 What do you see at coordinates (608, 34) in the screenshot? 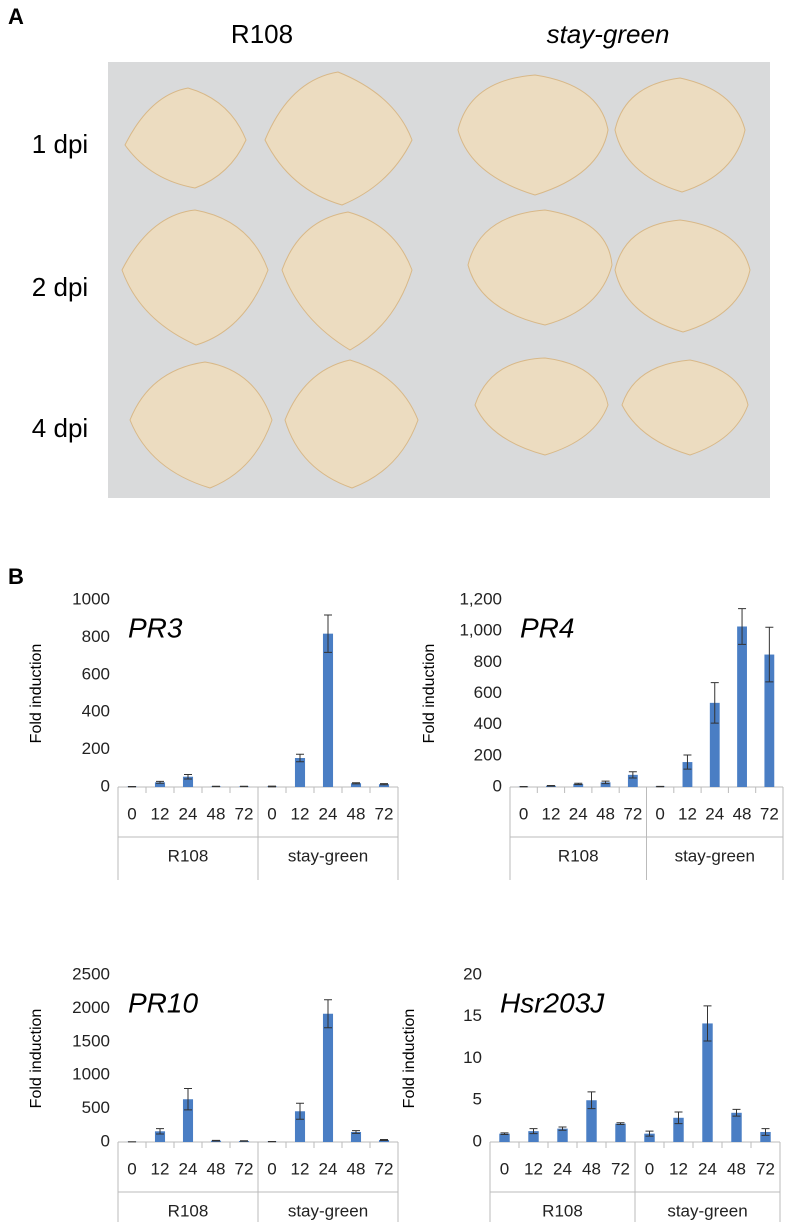
I see `column-label: stay-green` at bounding box center [608, 34].